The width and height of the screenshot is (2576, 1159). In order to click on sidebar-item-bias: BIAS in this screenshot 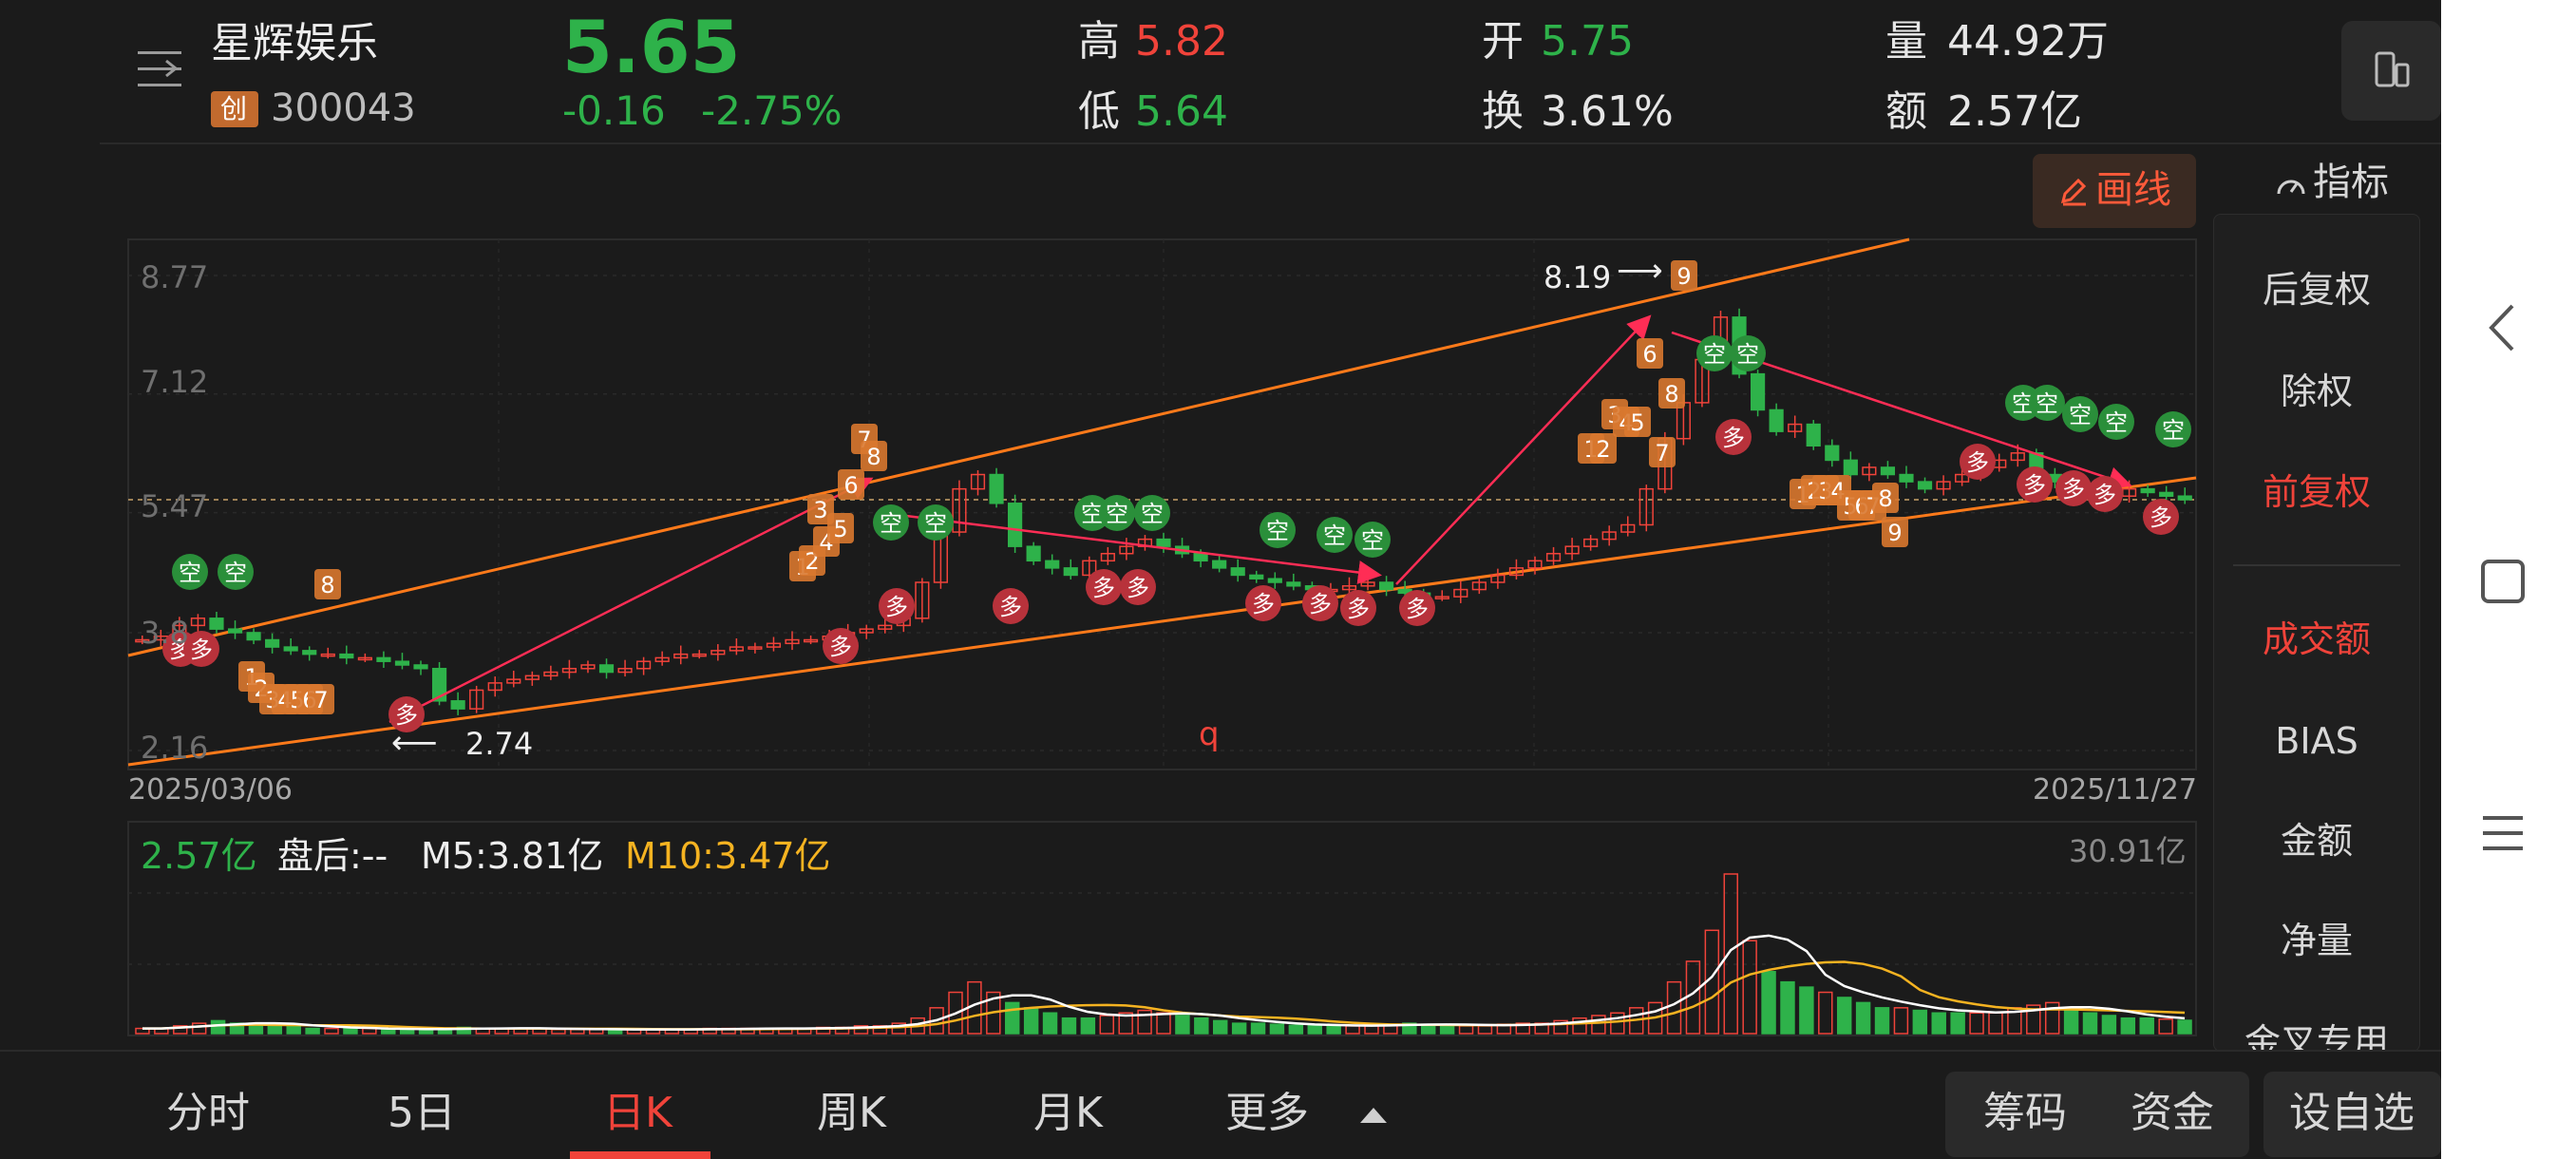, I will do `click(2316, 741)`.